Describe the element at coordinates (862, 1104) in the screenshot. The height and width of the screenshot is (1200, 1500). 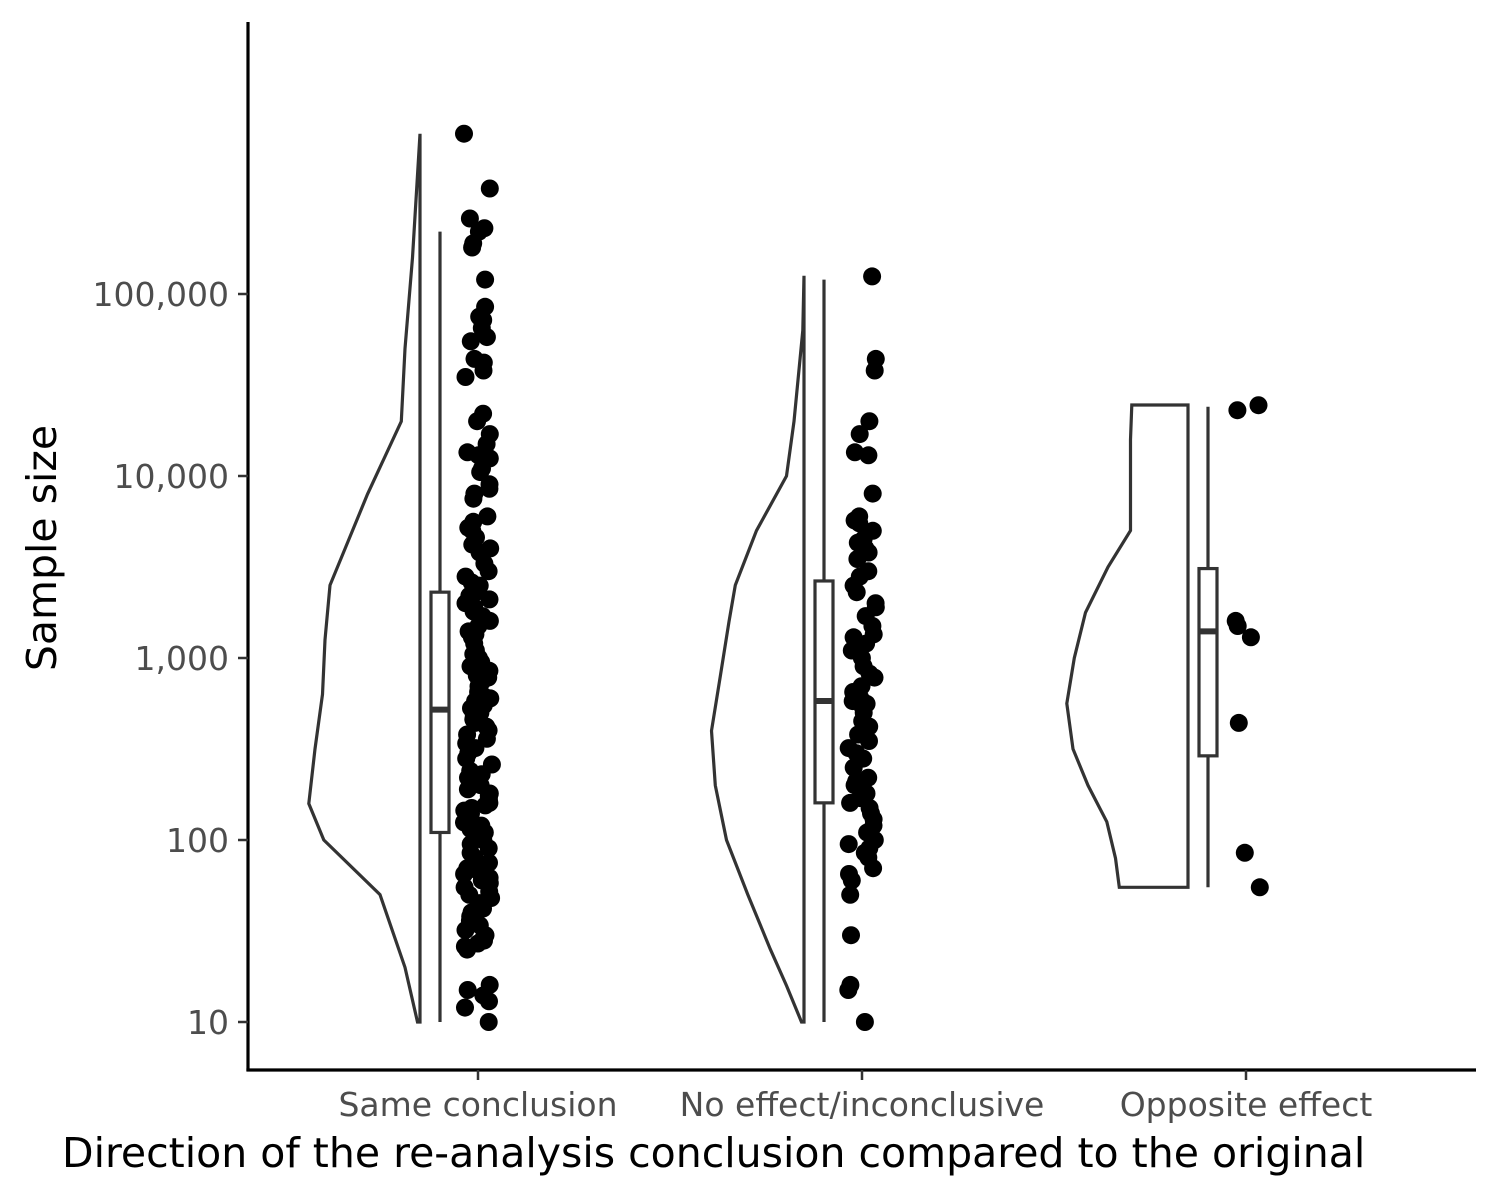
I see `x-tick-label: No effect/inconclusive` at that location.